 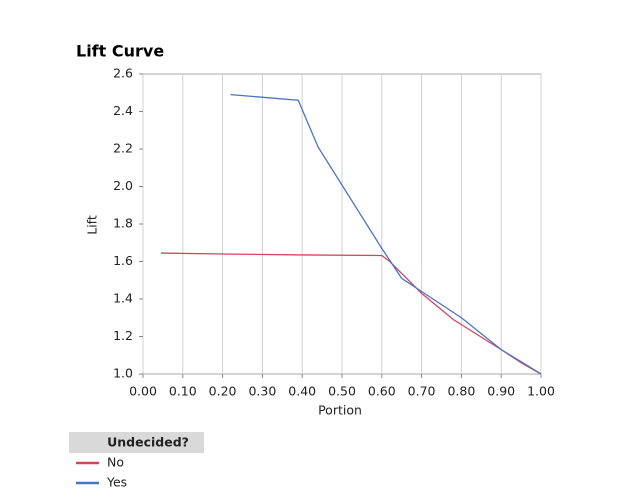 I want to click on legend-label: Yes, so click(x=116, y=482).